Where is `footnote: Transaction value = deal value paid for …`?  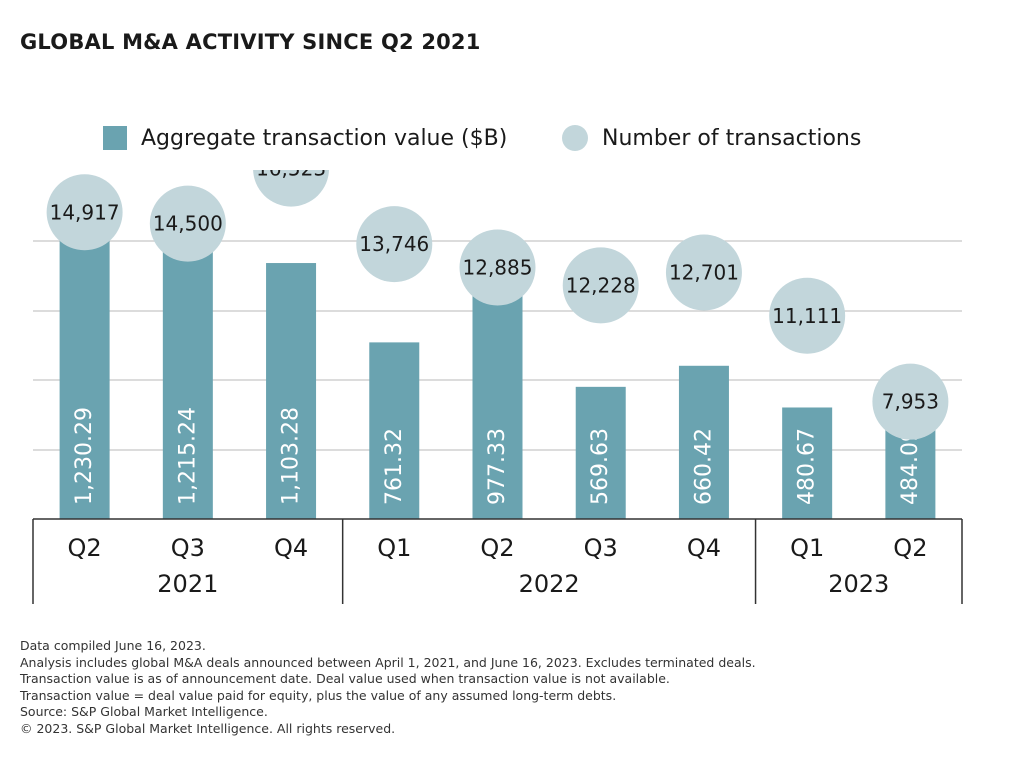 footnote: Transaction value = deal value paid for … is located at coordinates (318, 695).